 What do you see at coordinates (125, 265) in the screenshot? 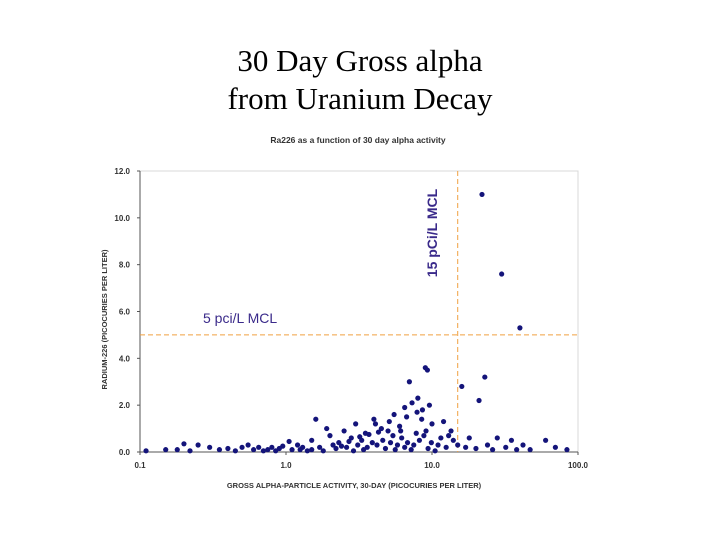
I see `y-tick-label: 8.0` at bounding box center [125, 265].